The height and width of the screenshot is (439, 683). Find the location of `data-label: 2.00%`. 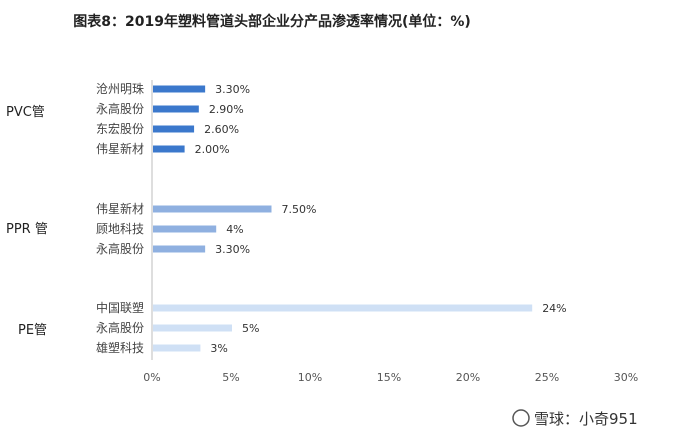

data-label: 2.00% is located at coordinates (212, 149).